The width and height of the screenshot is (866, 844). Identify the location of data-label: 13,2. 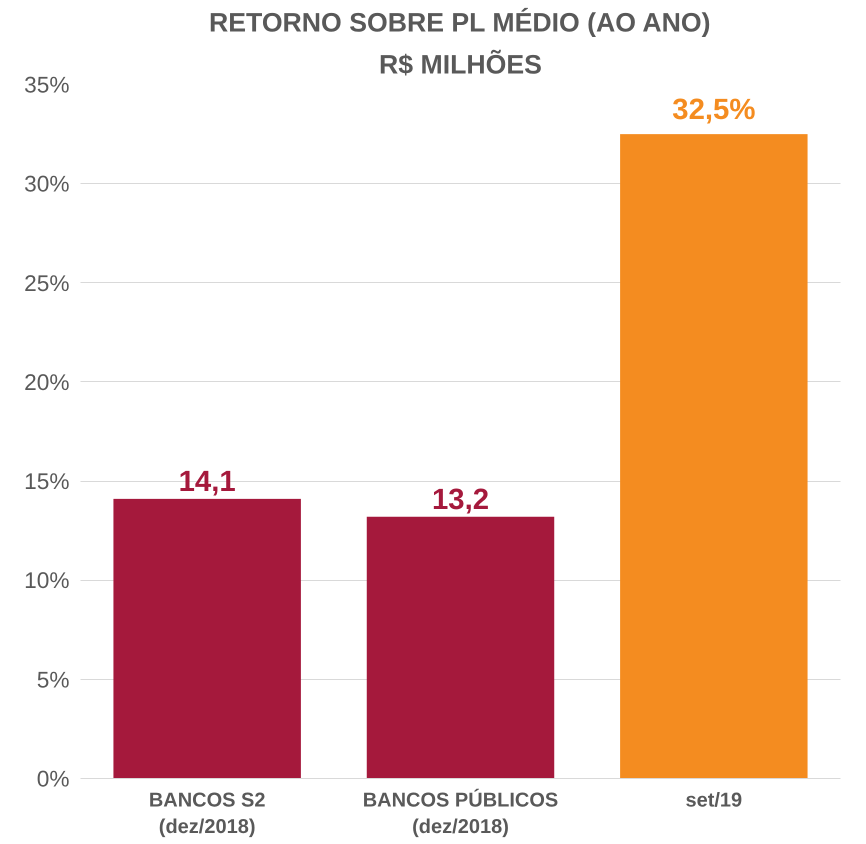
(461, 499).